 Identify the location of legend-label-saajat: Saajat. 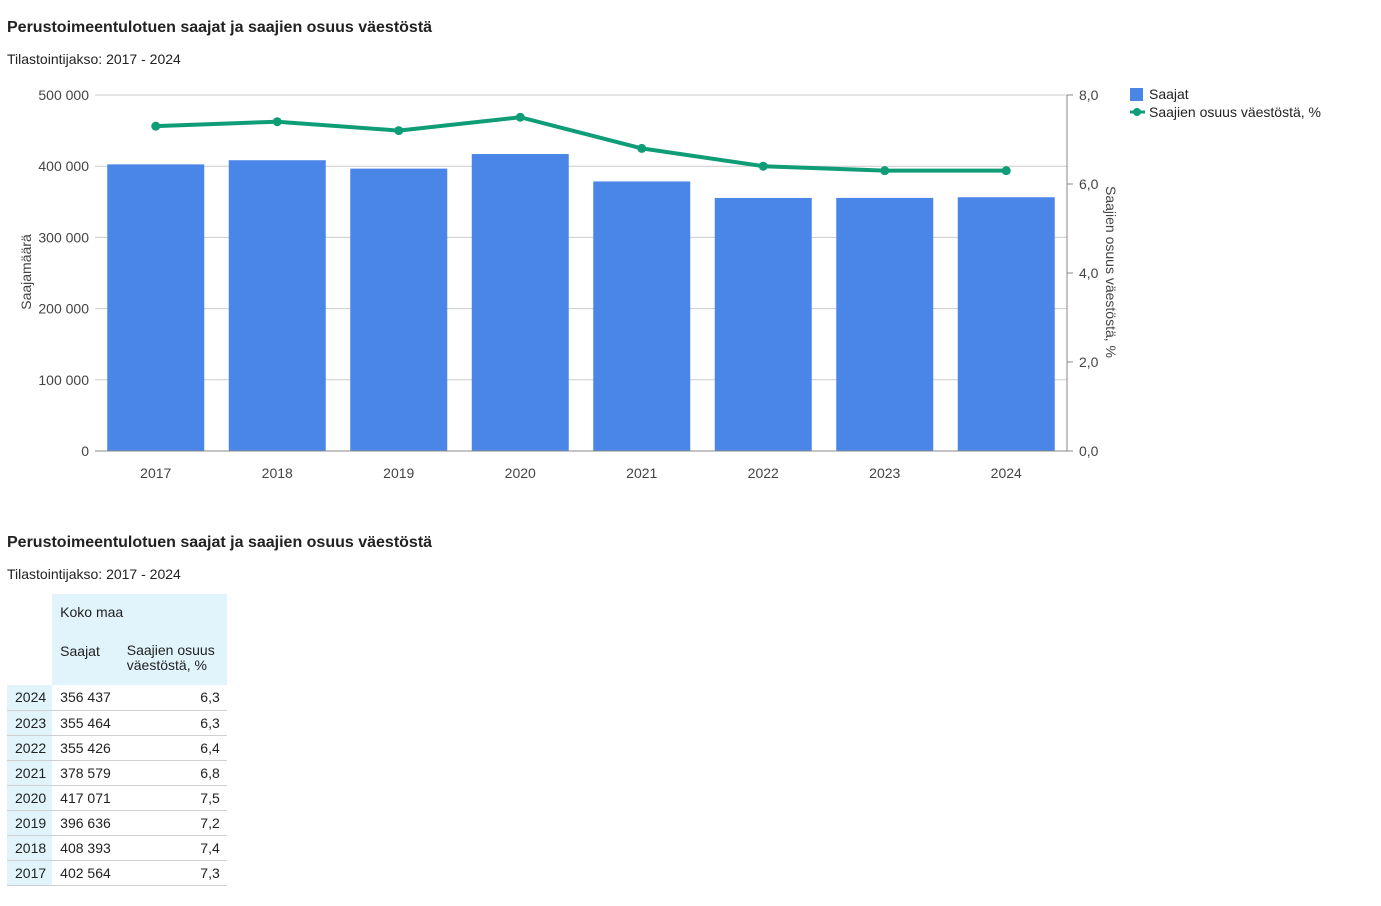
(1169, 94).